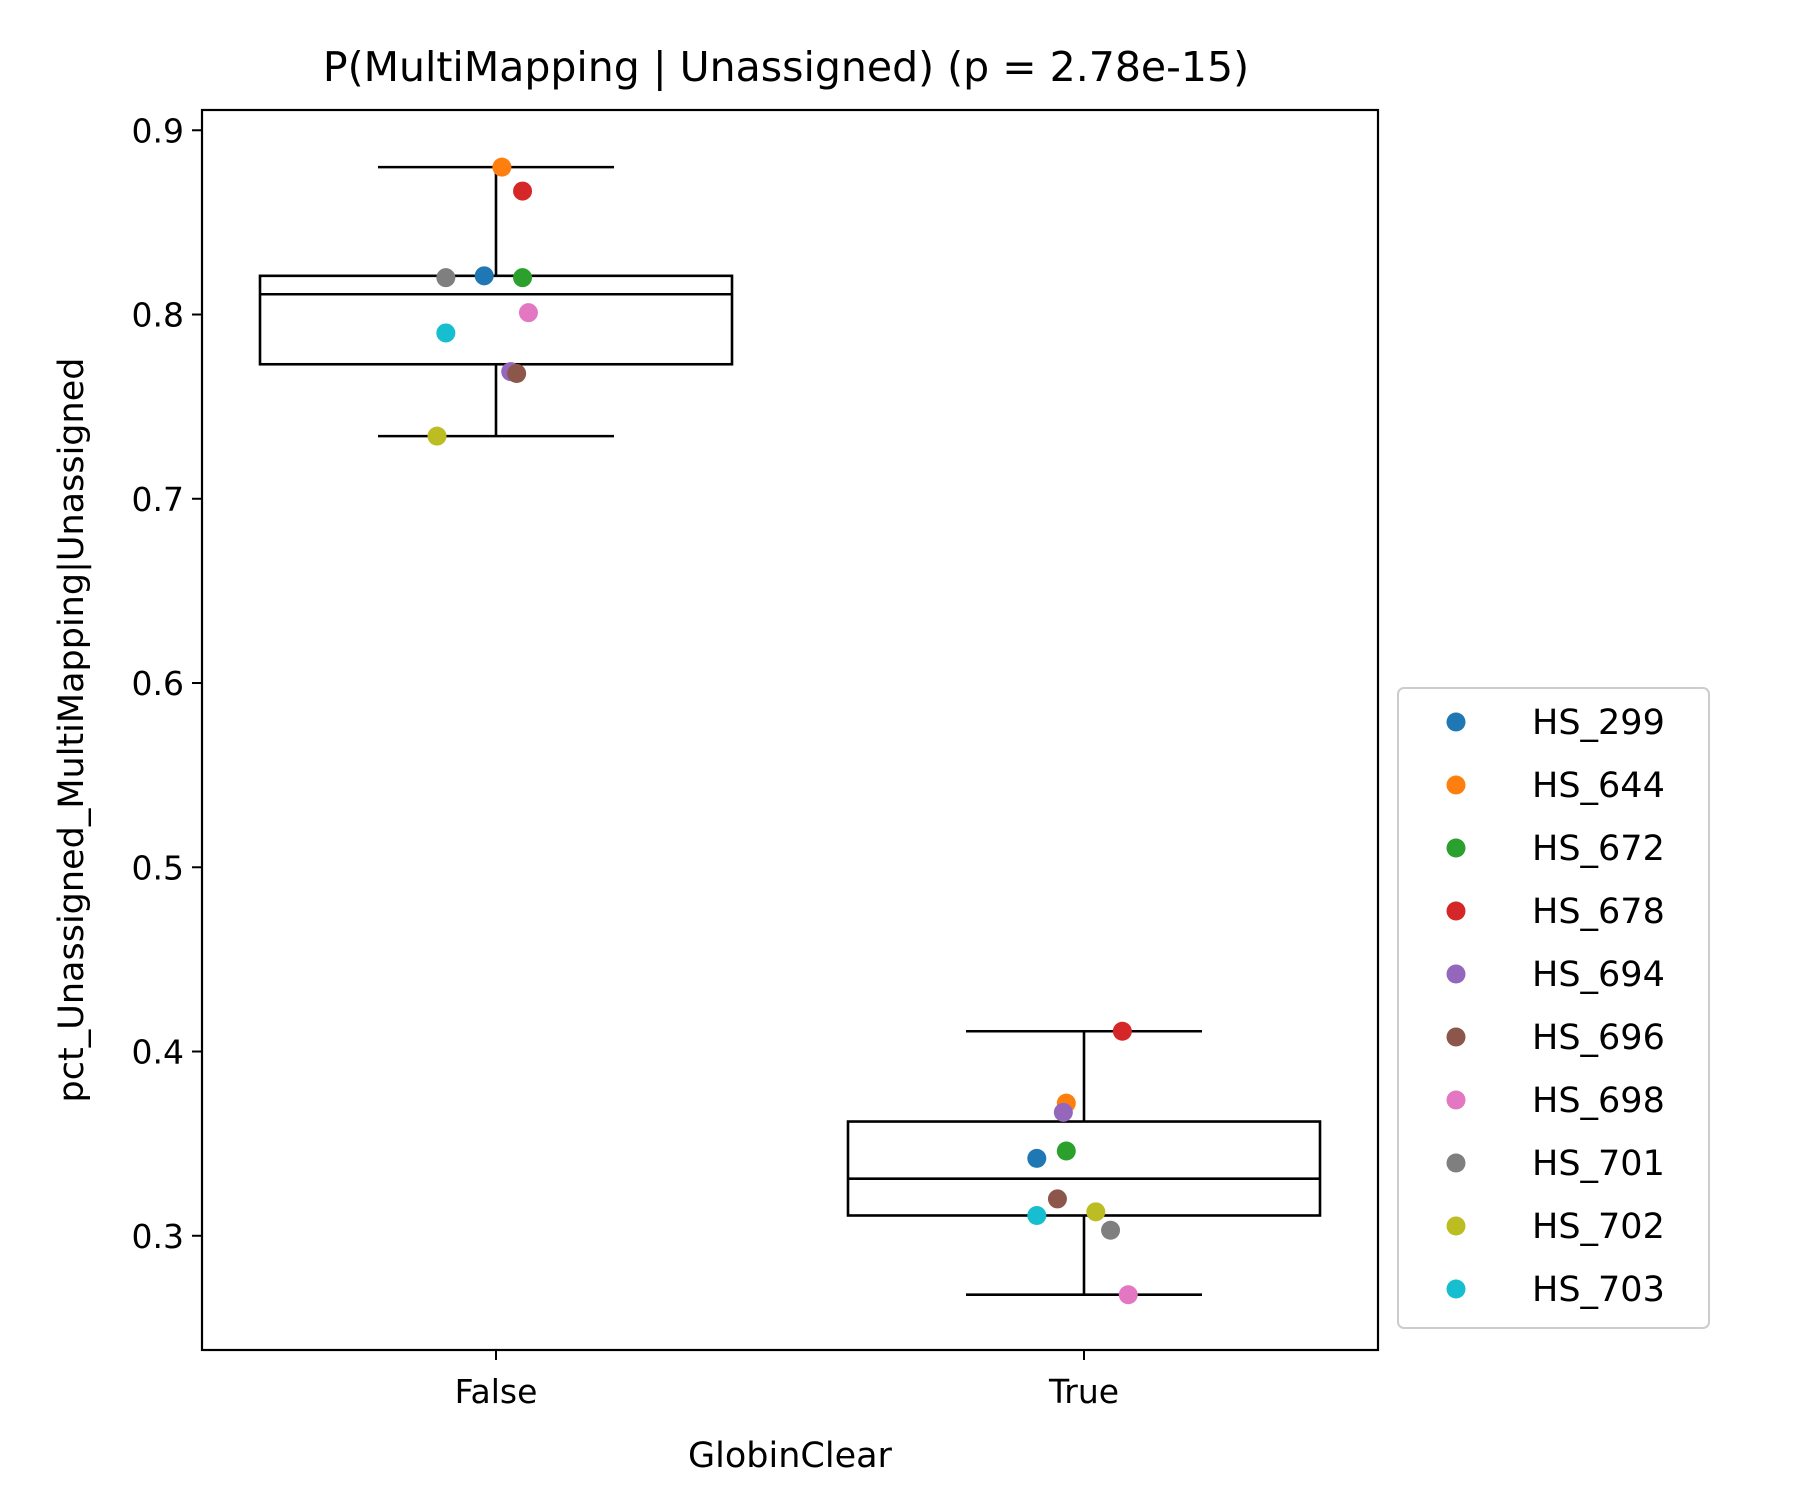  I want to click on y-axis: 0.9 0.8 0.7 0.6 0.5 0.4 0.3, so click(167, 683).